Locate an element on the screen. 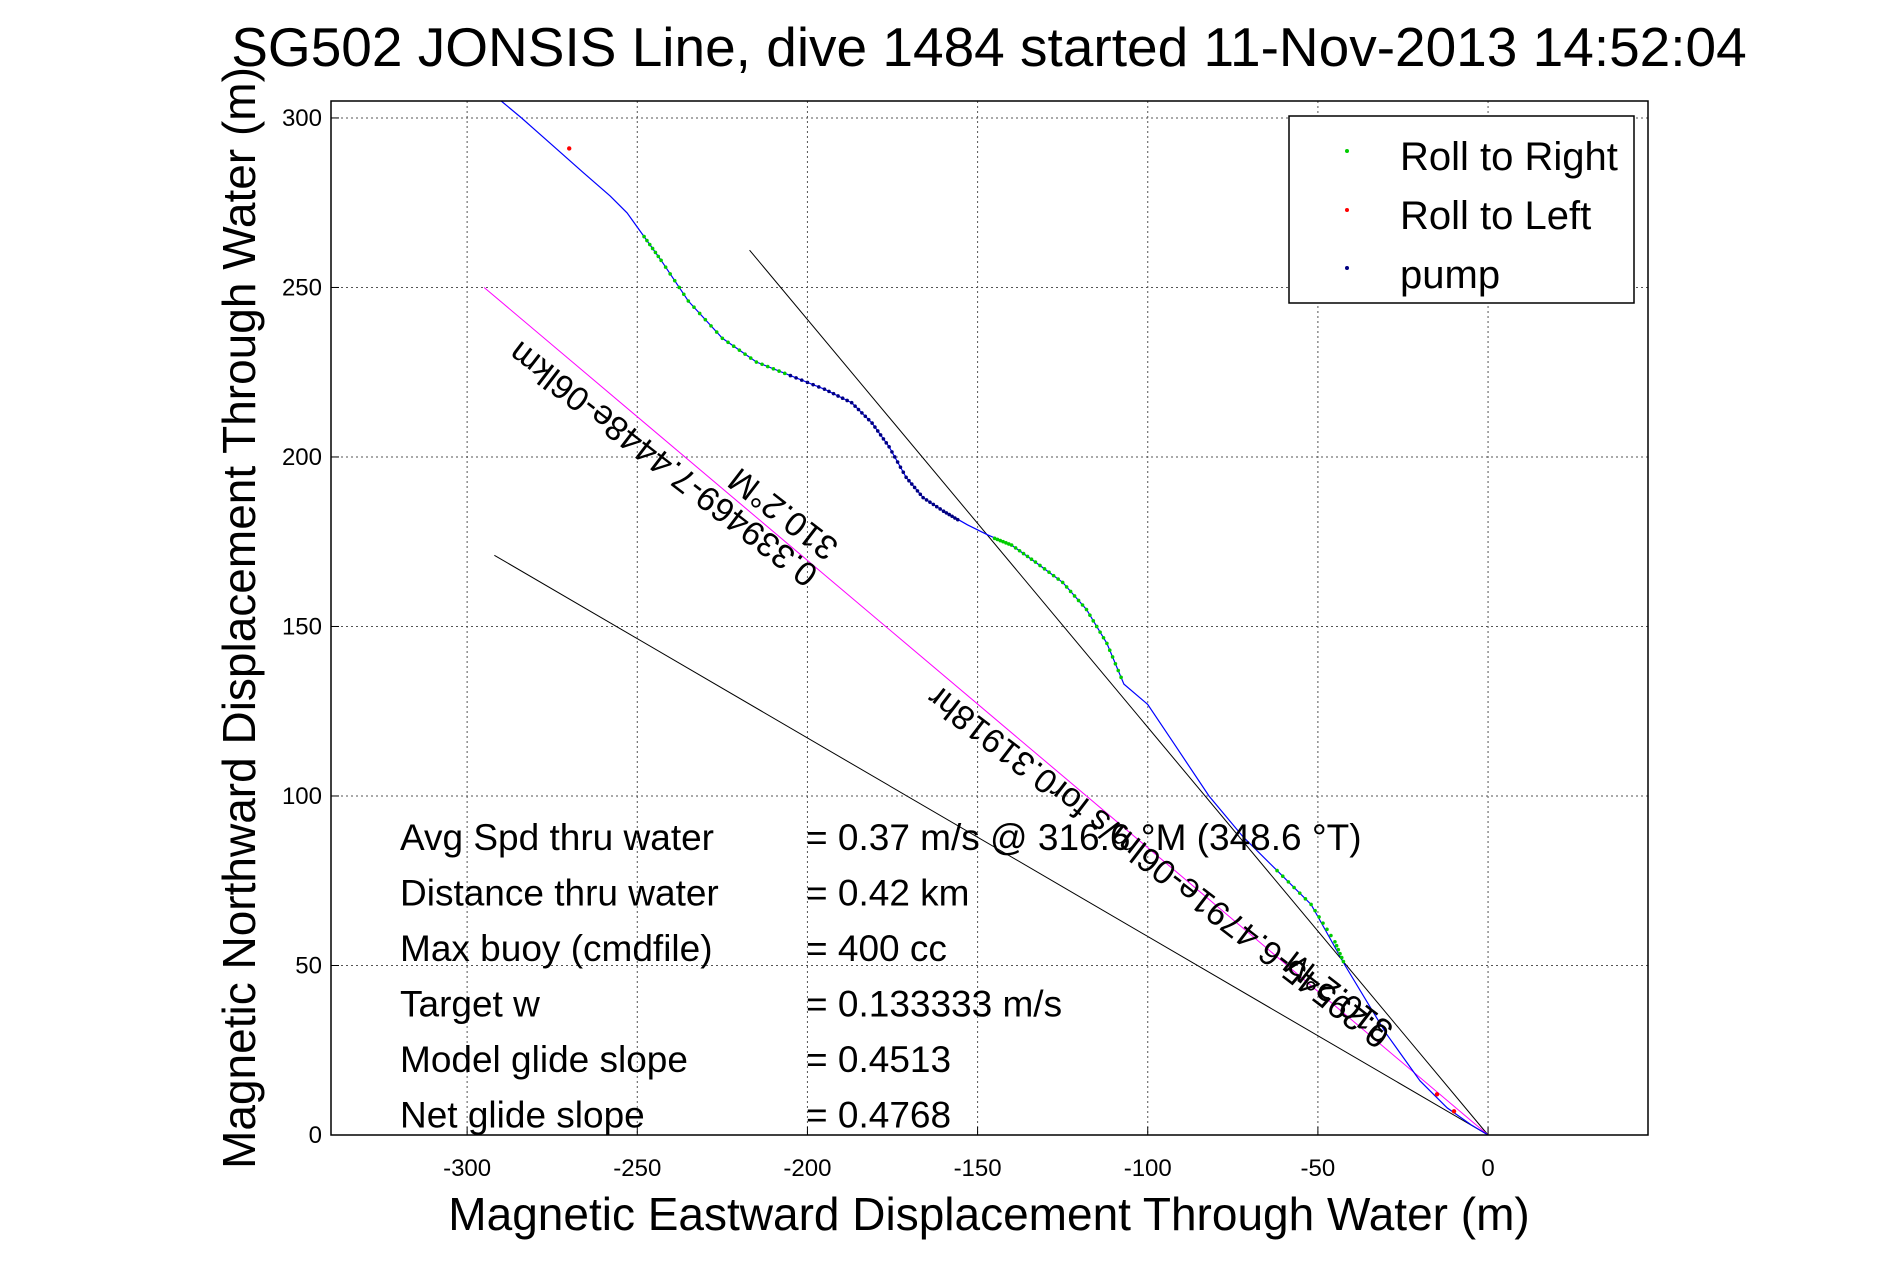  y-tick-label: 100 is located at coordinates (302, 796).